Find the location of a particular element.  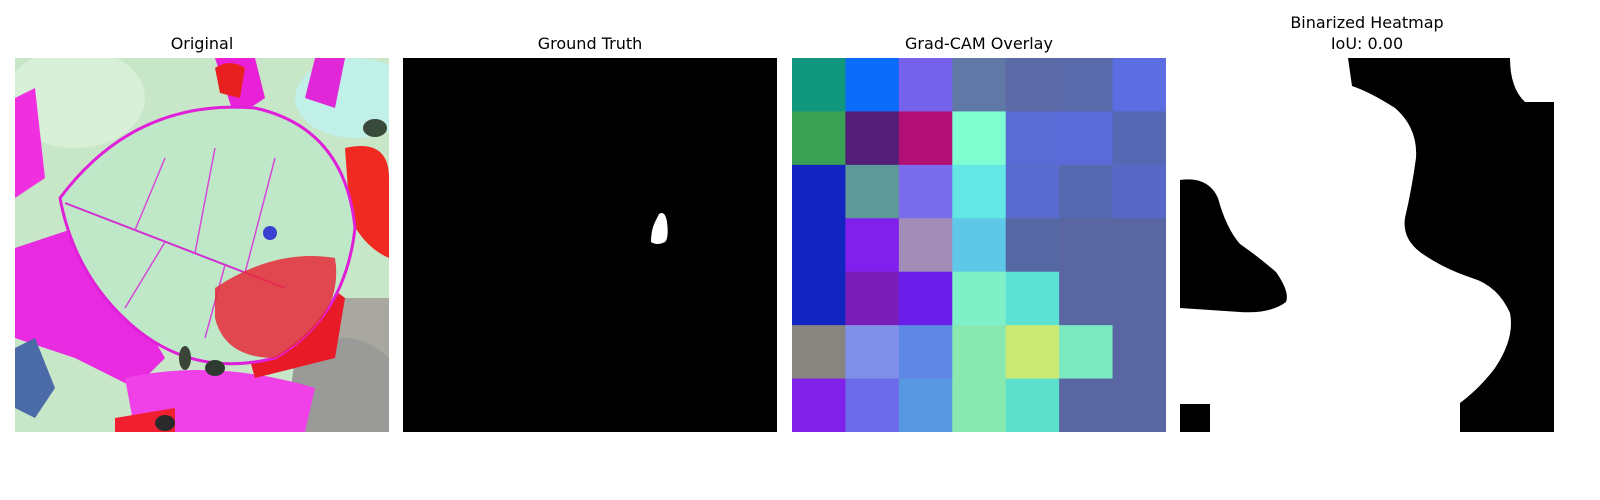

panel-title-gradcam: Grad-CAM Overlay is located at coordinates (979, 43).